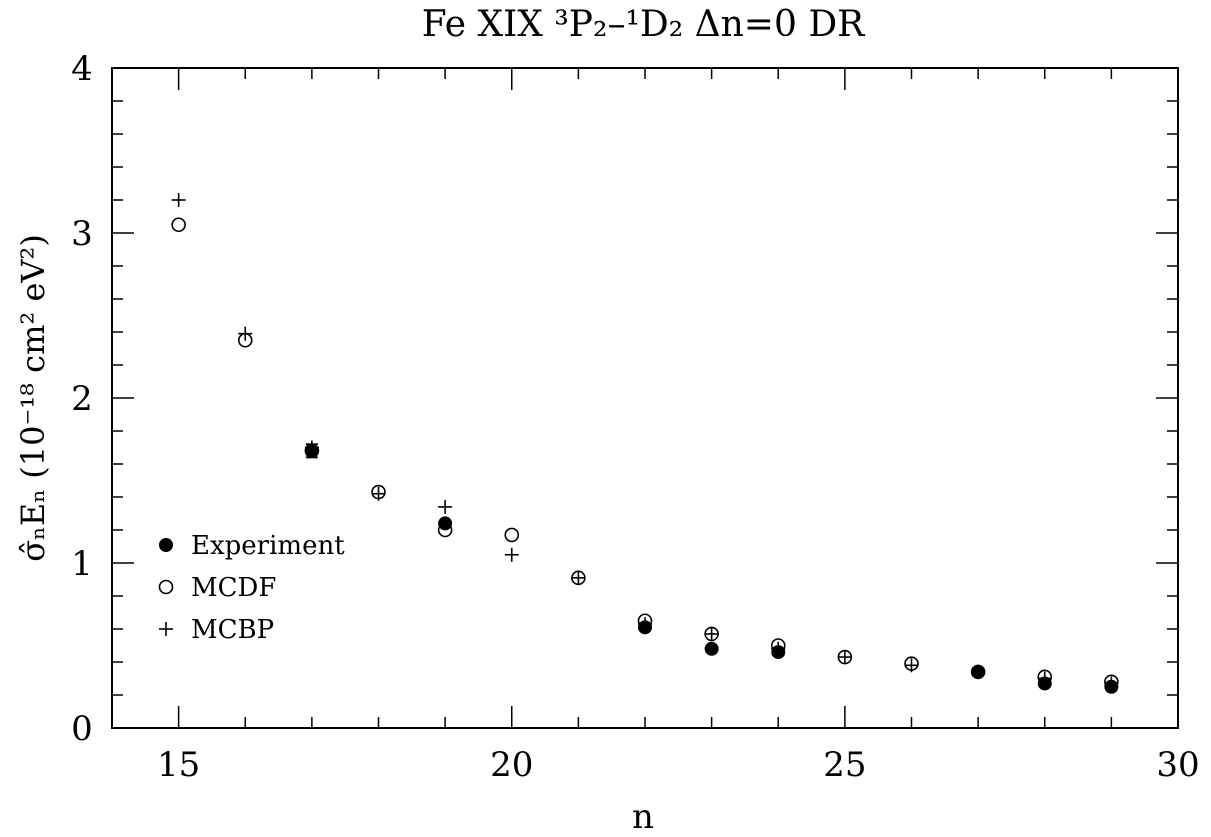 Image resolution: width=1211 pixels, height=837 pixels. Describe the element at coordinates (233, 588) in the screenshot. I see `legend-label-mcdf: MCDF` at that location.